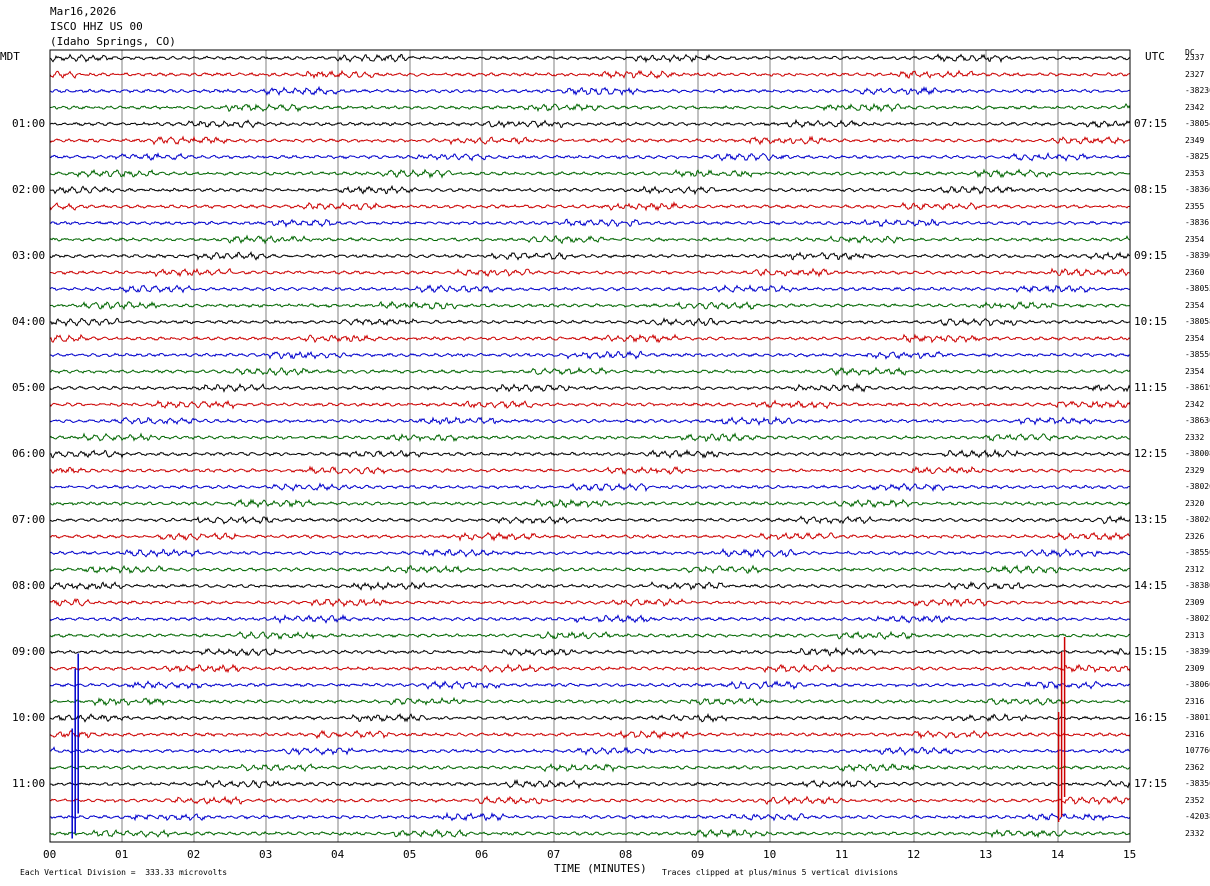 Image resolution: width=1210 pixels, height=886 pixels. Describe the element at coordinates (1197, 255) in the screenshot. I see `dc-offset-row-12: -38396` at that location.